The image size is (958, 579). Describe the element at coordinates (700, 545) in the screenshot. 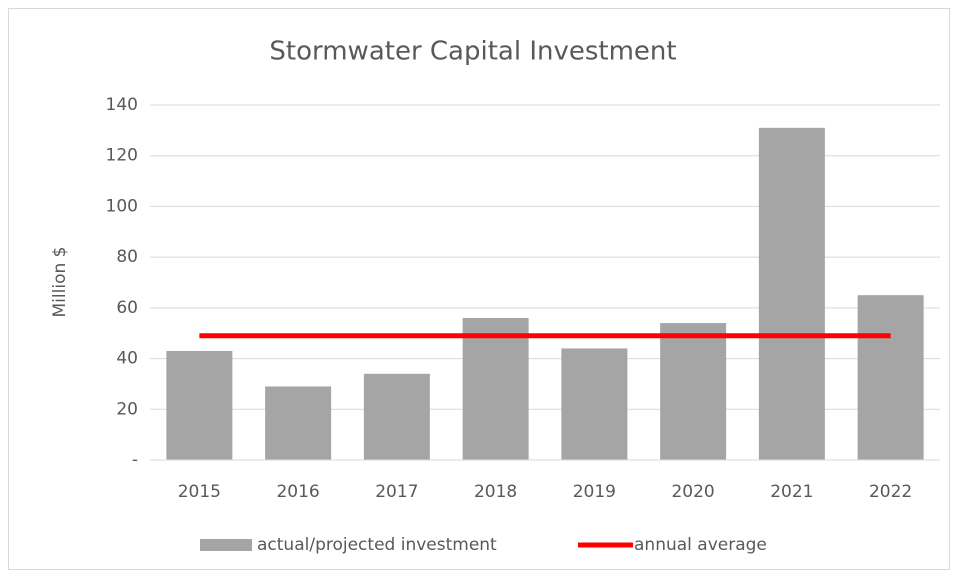

I see `legend-label: annual average` at that location.